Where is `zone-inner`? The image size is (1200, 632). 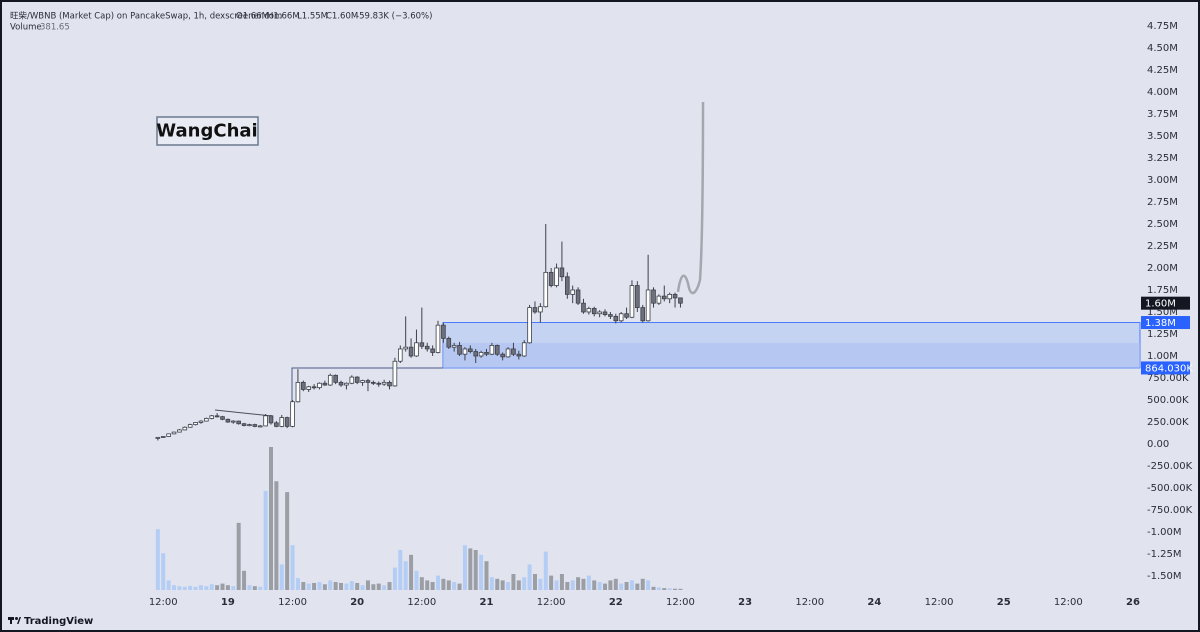
zone-inner is located at coordinates (791, 355).